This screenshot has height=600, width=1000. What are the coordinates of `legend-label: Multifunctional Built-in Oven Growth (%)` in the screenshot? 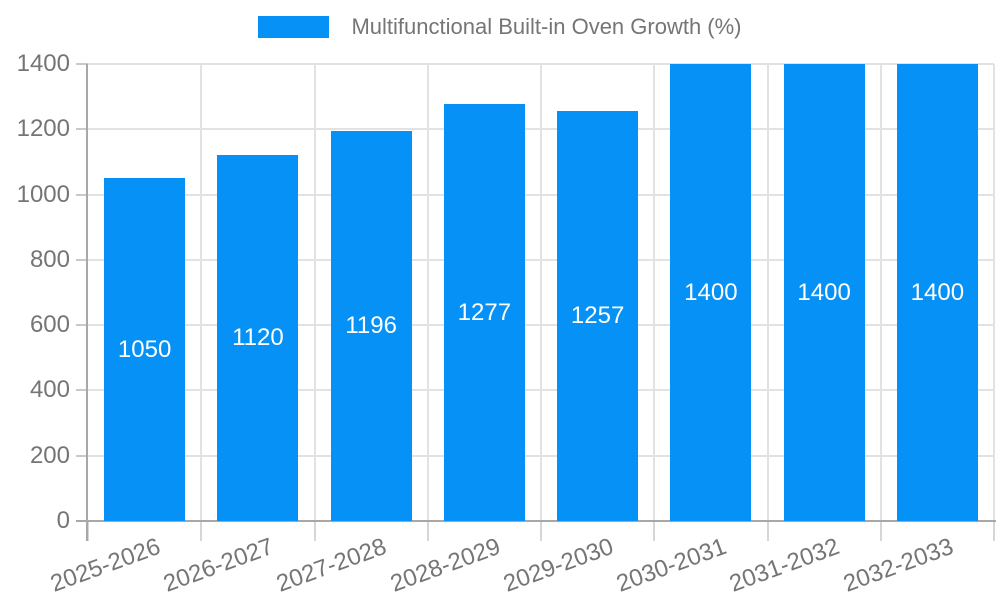 It's located at (546, 26).